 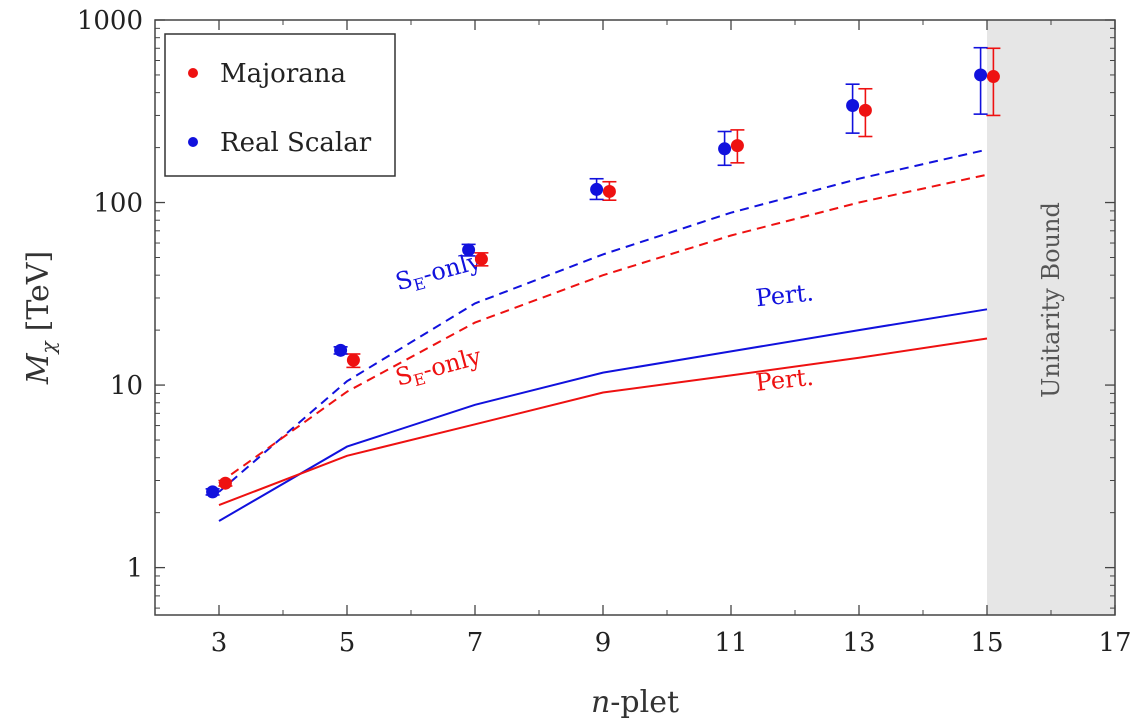 What do you see at coordinates (38, 291) in the screenshot?
I see `y-axis-label-unit: [TeV]` at bounding box center [38, 291].